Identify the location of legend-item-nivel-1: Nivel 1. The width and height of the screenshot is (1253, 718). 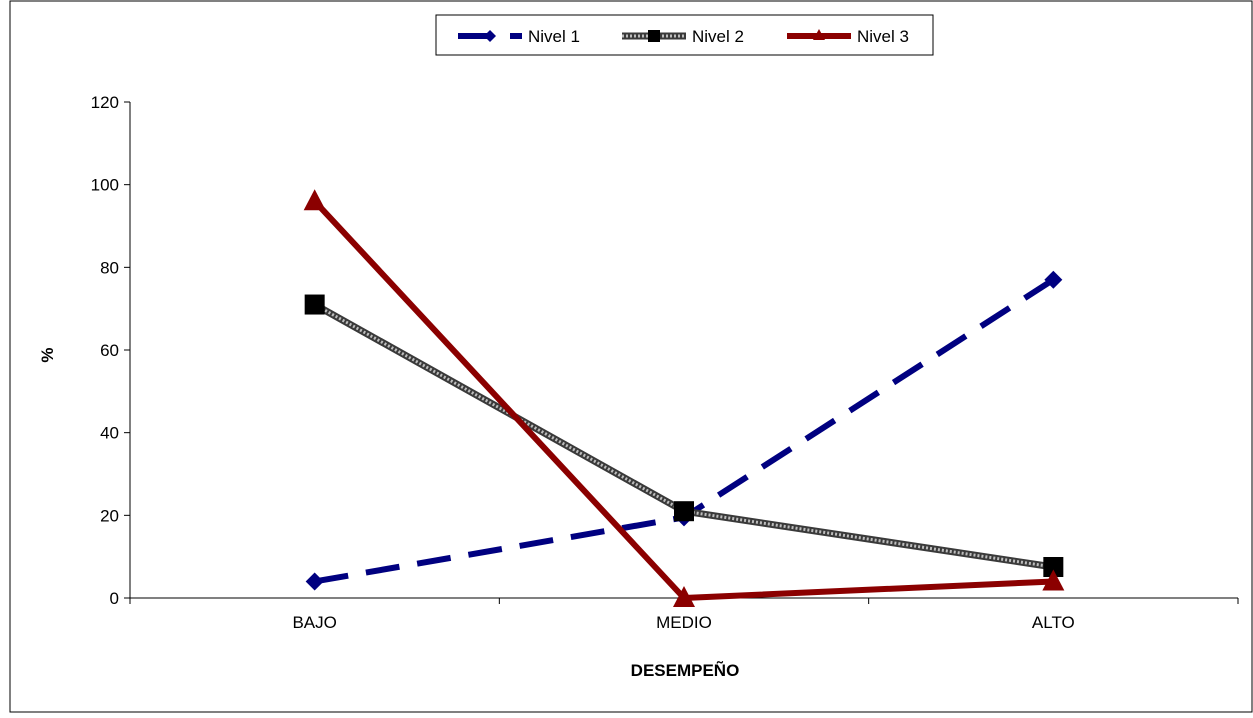
(519, 36).